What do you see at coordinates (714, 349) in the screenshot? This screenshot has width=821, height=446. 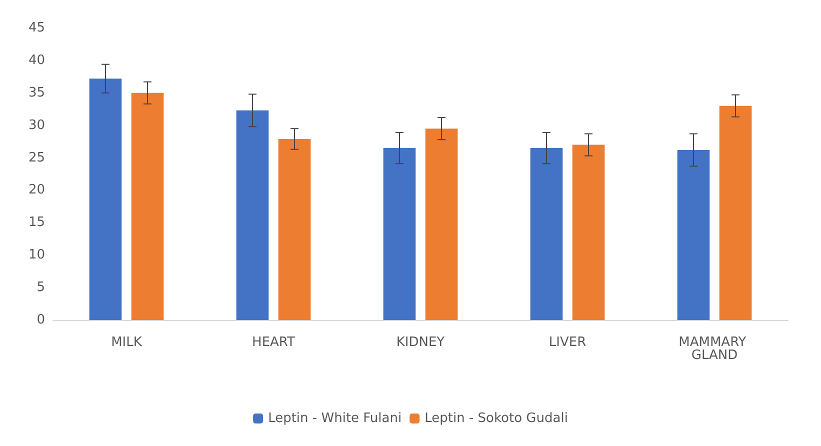 I see `x-tick-label: MAMMARY GLAND` at bounding box center [714, 349].